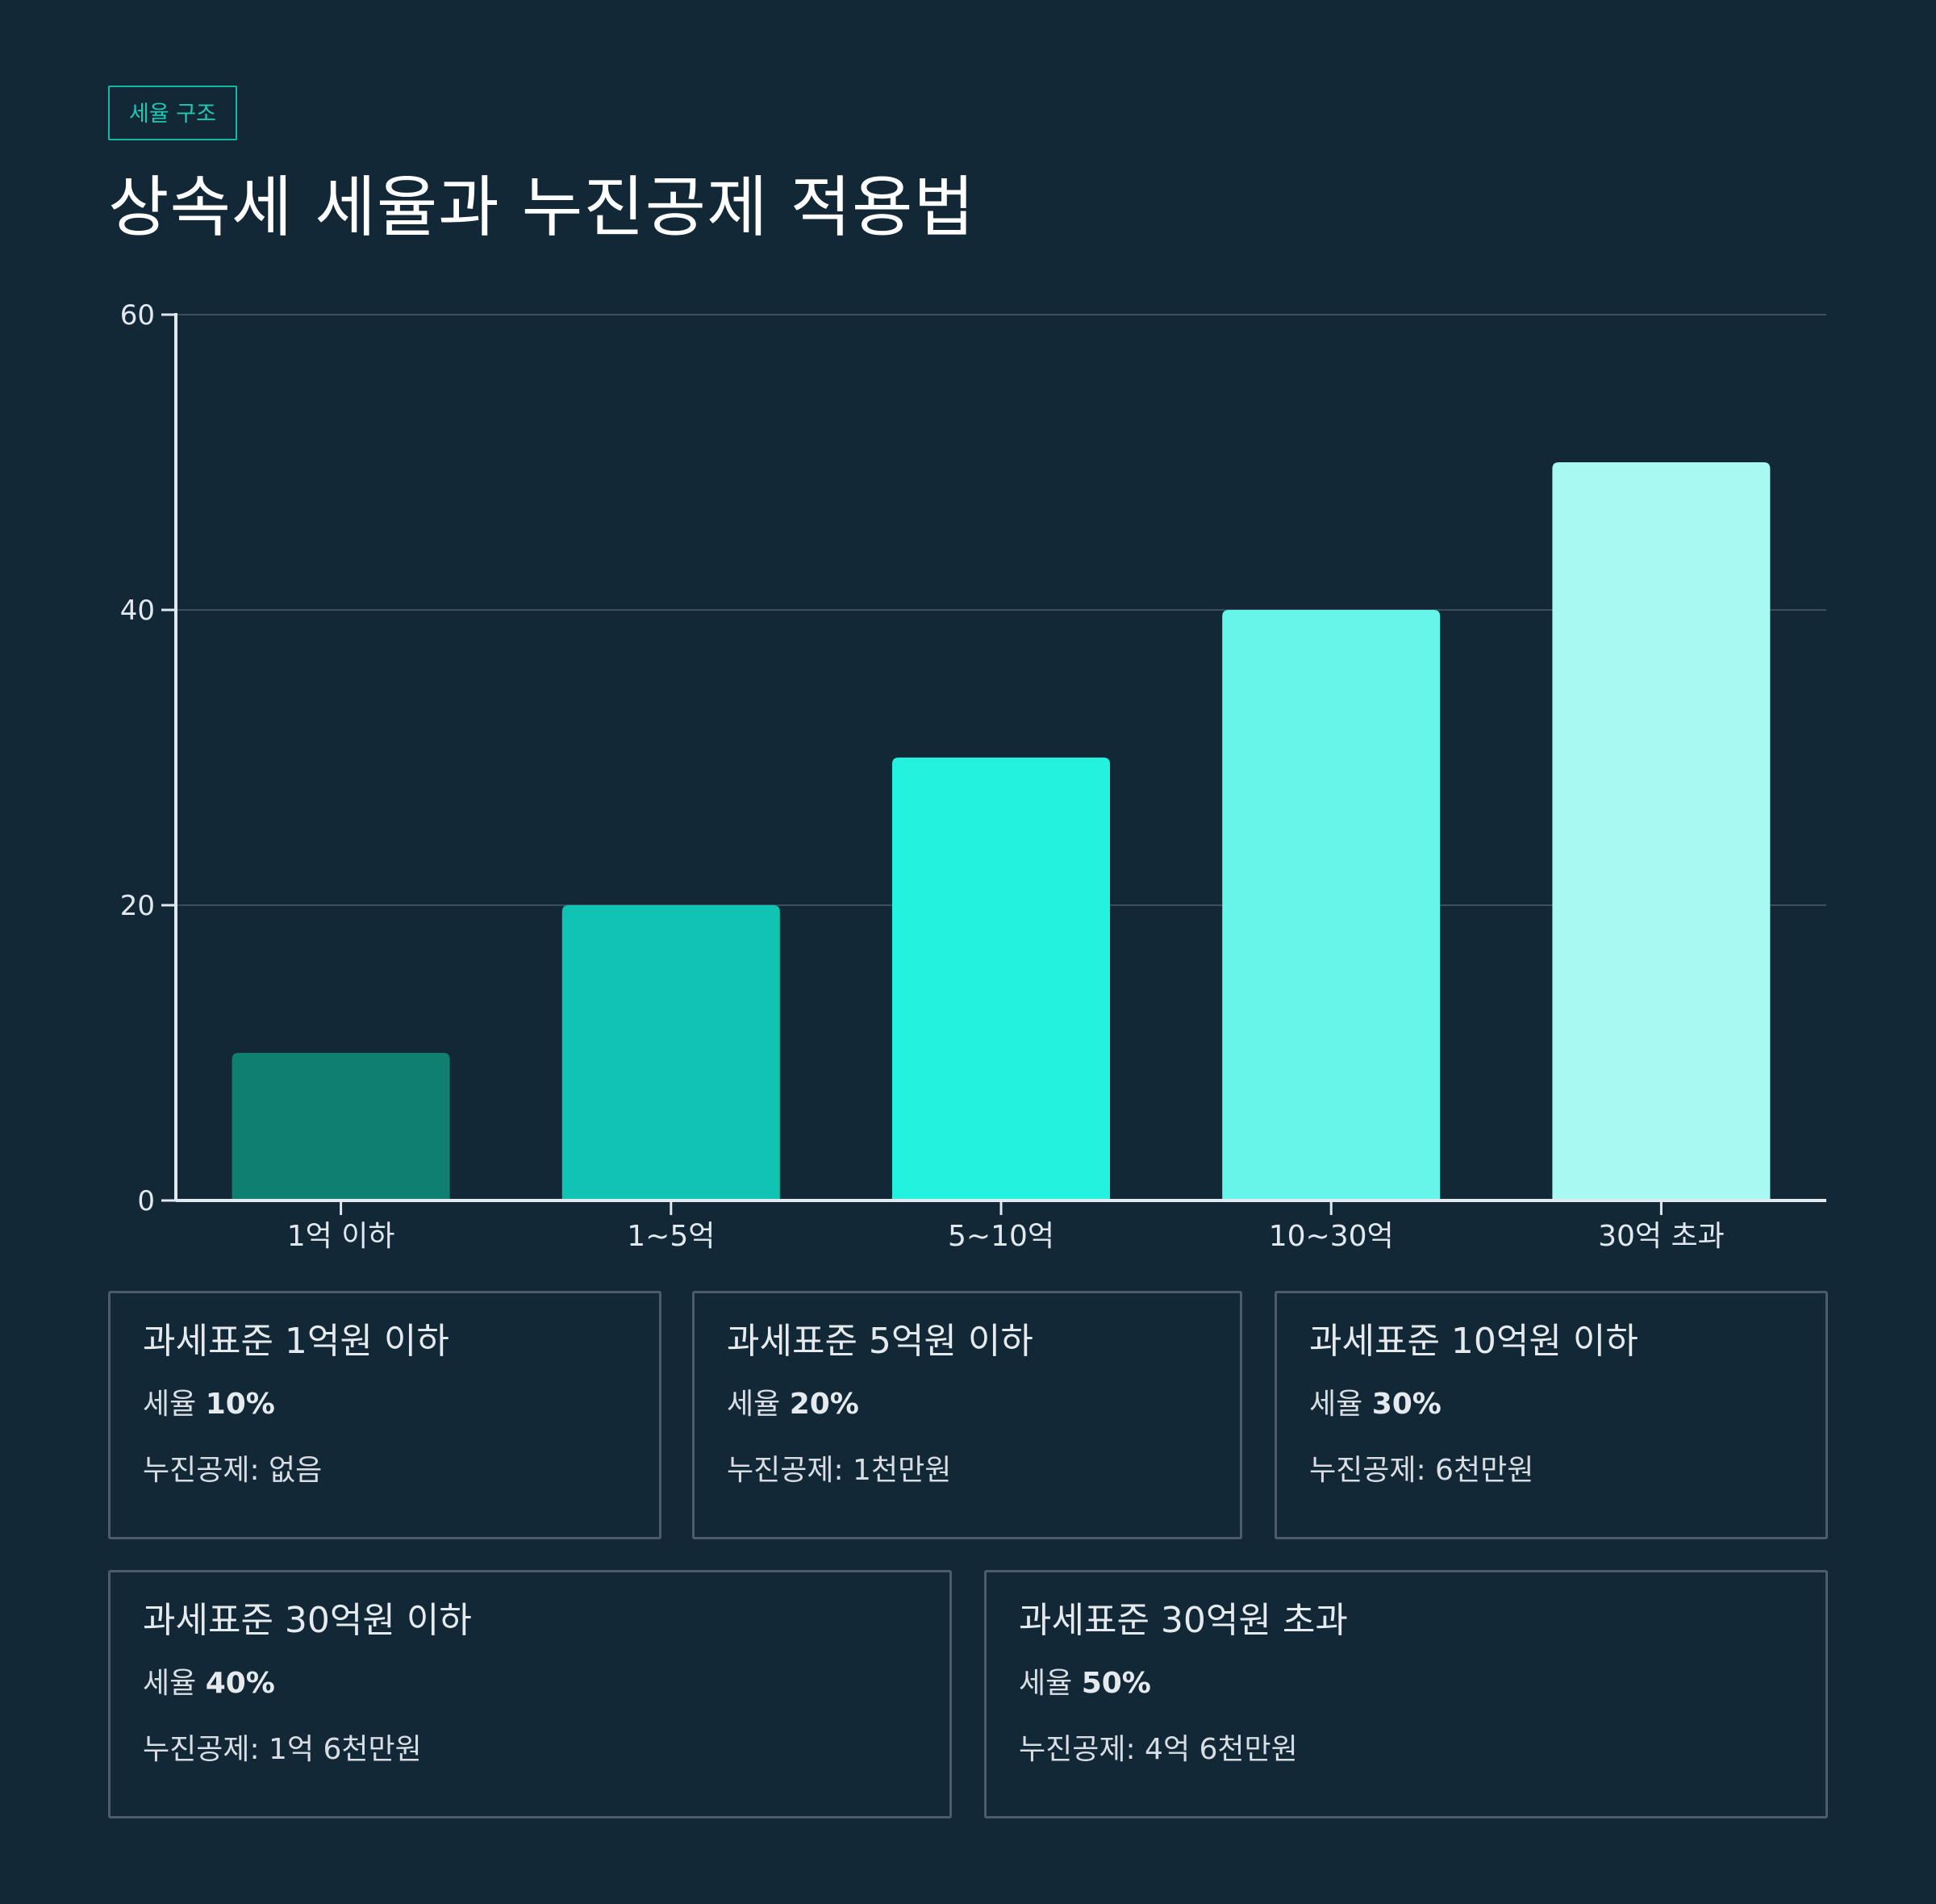 This screenshot has width=1936, height=1904. I want to click on card-heading: 과세표준 30억원 초과, so click(1183, 1621).